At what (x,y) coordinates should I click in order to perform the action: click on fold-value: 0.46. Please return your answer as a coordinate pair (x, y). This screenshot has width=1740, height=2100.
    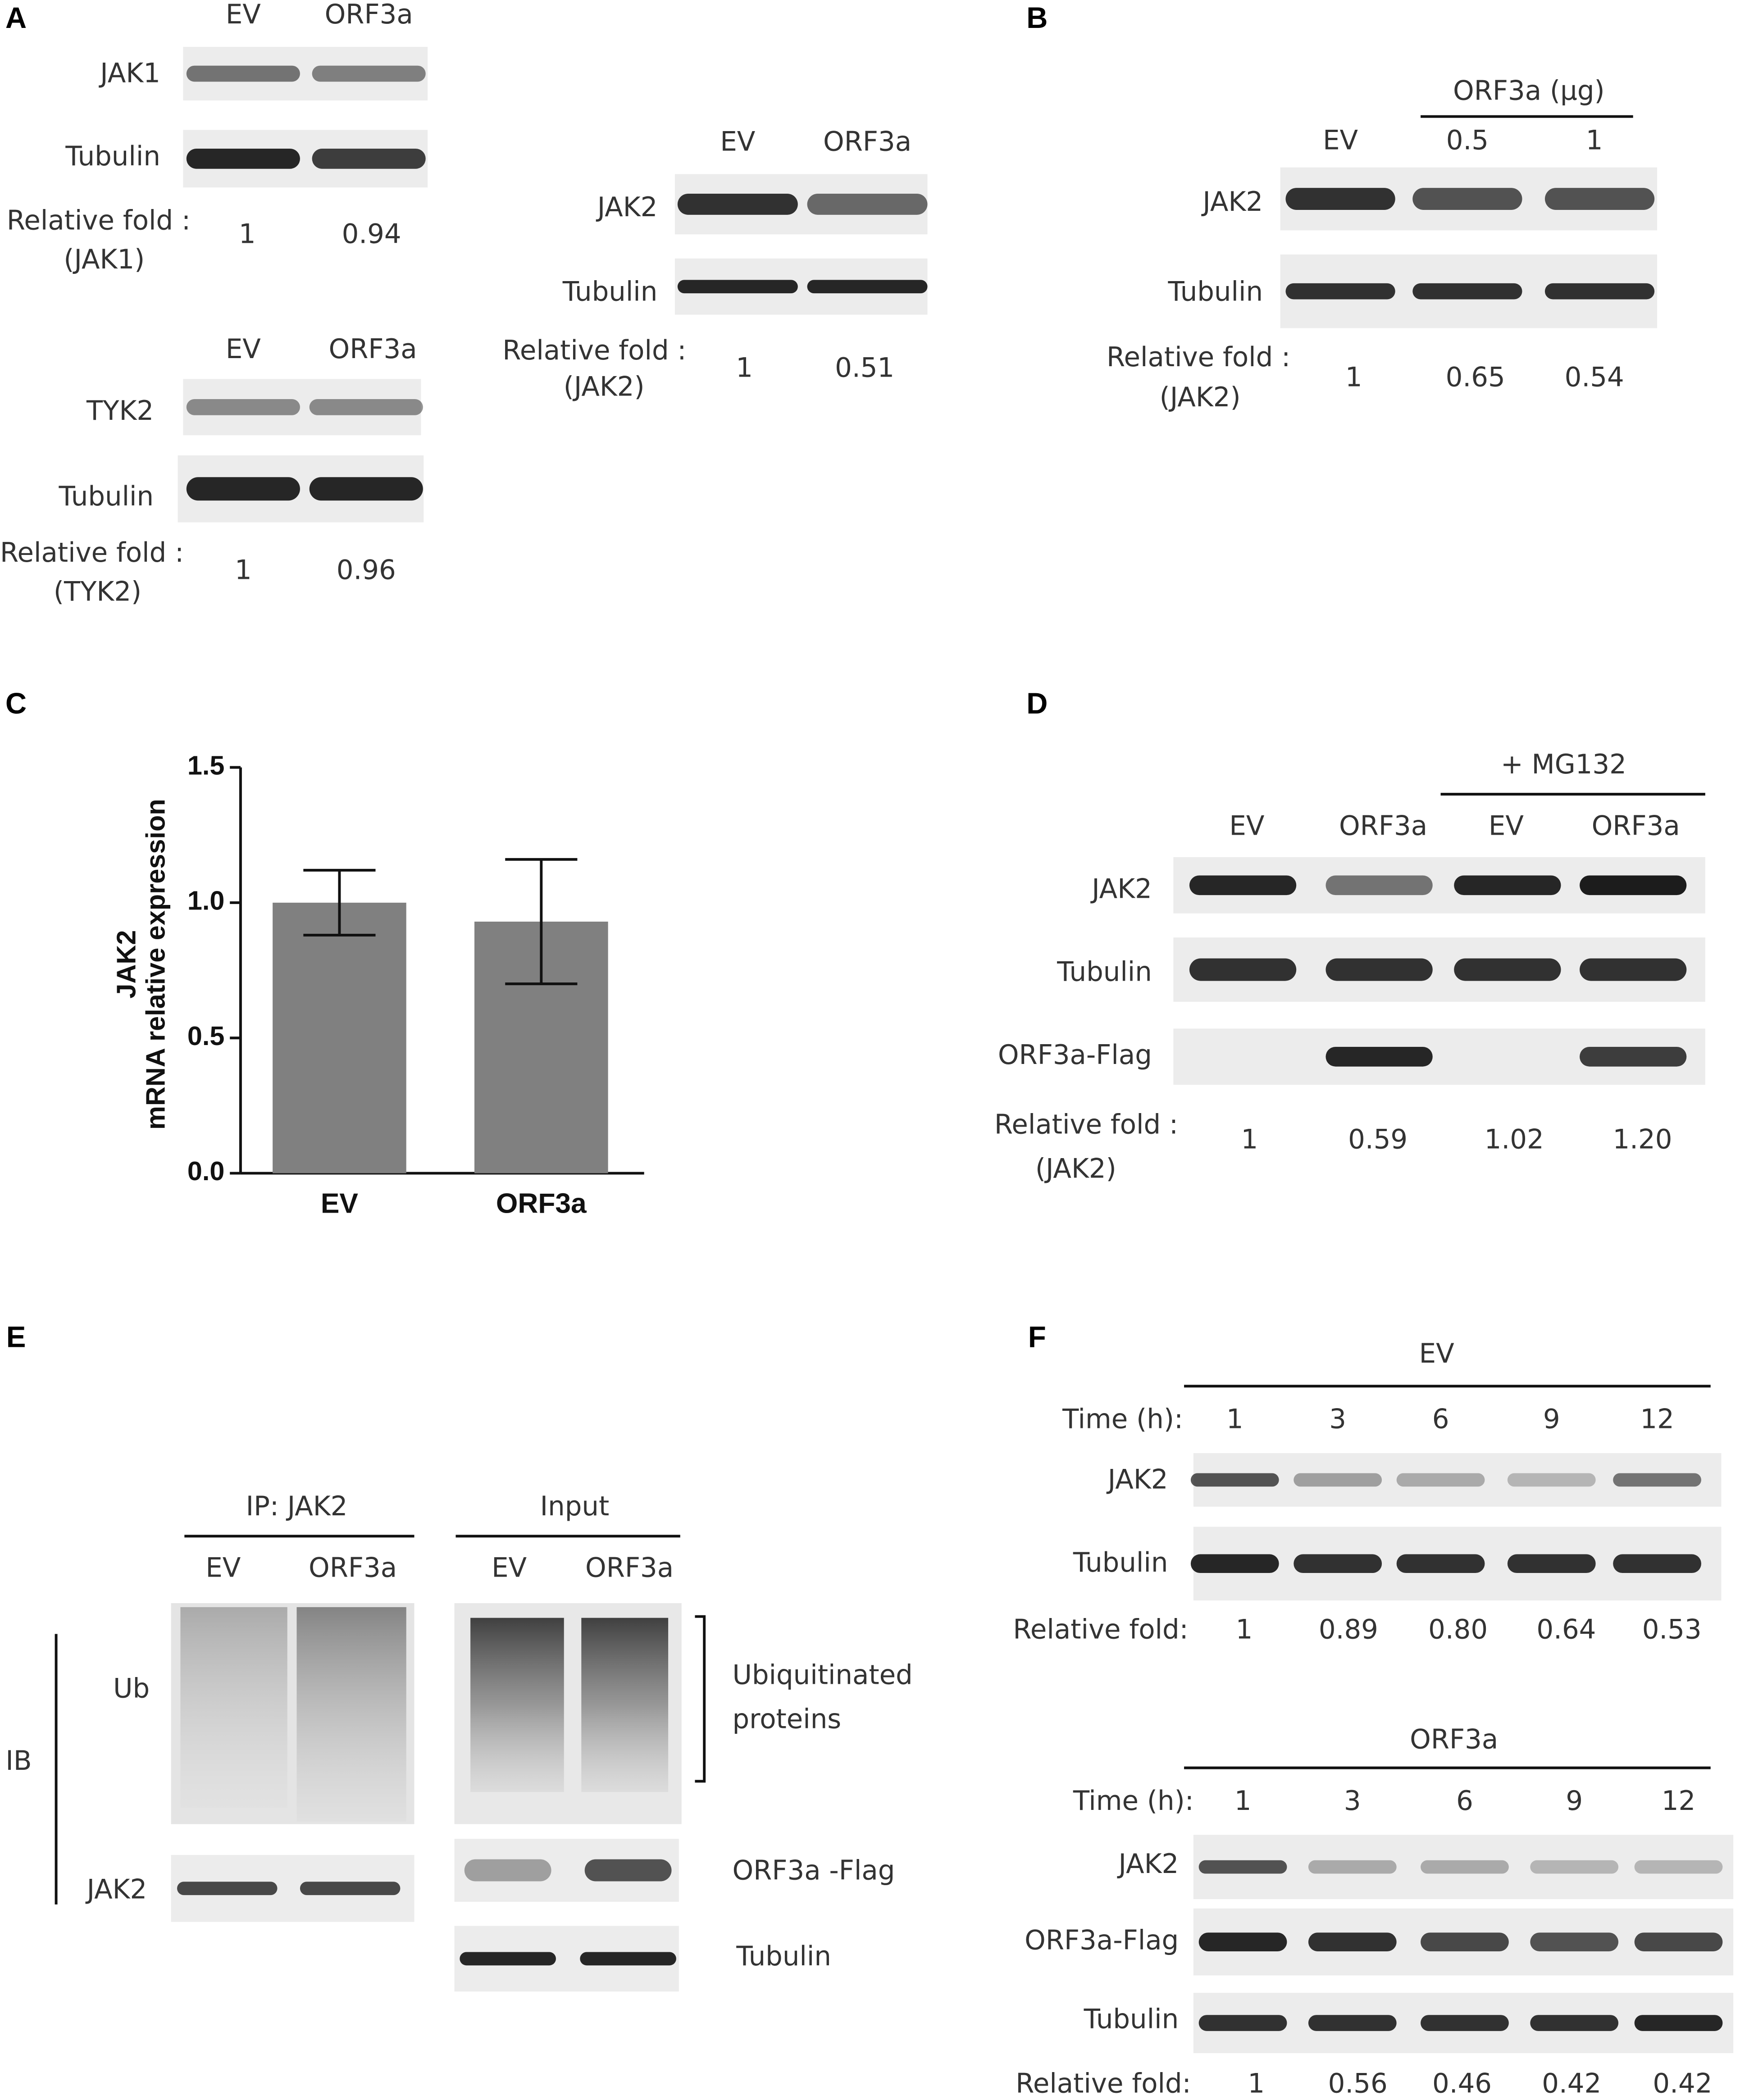
    Looking at the image, I should click on (1462, 2084).